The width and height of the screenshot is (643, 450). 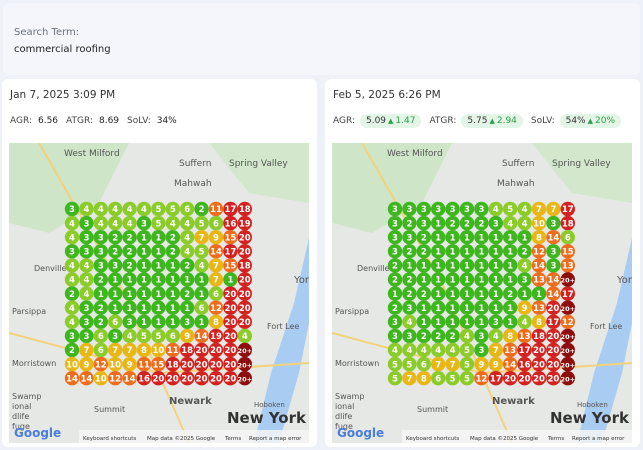 I want to click on rank-value: 16, so click(x=230, y=224).